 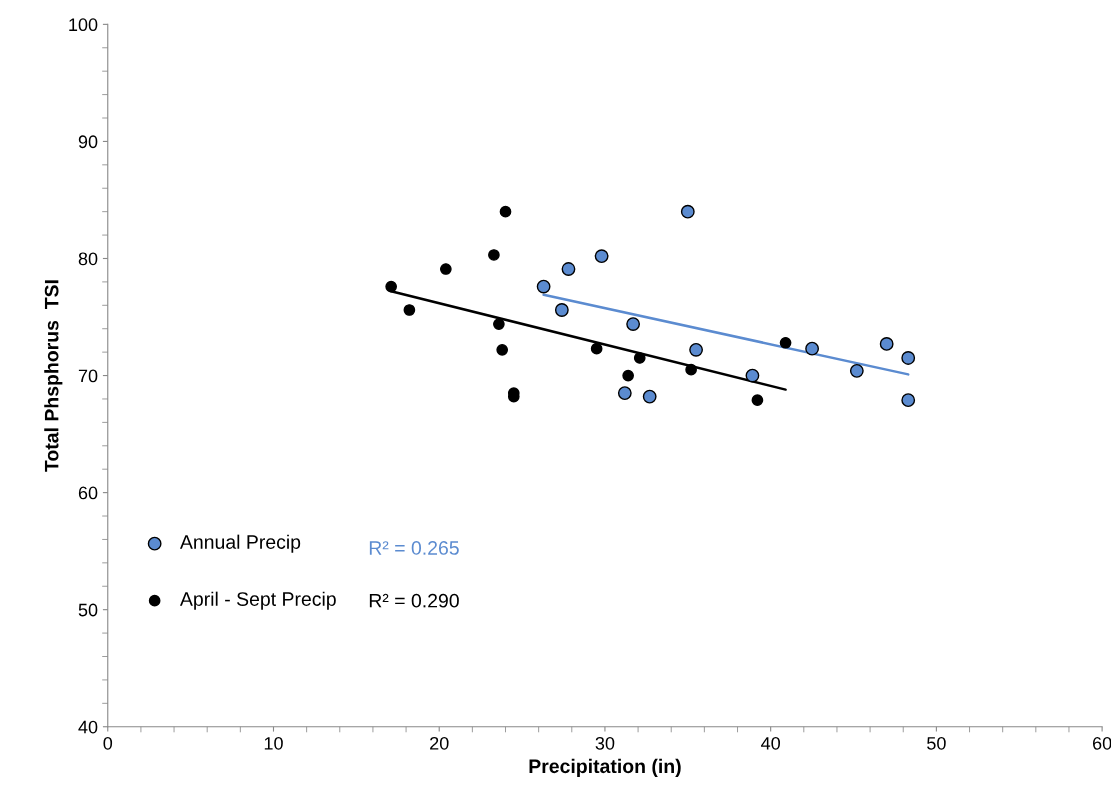 What do you see at coordinates (439, 743) in the screenshot?
I see `x-tick-label: 20` at bounding box center [439, 743].